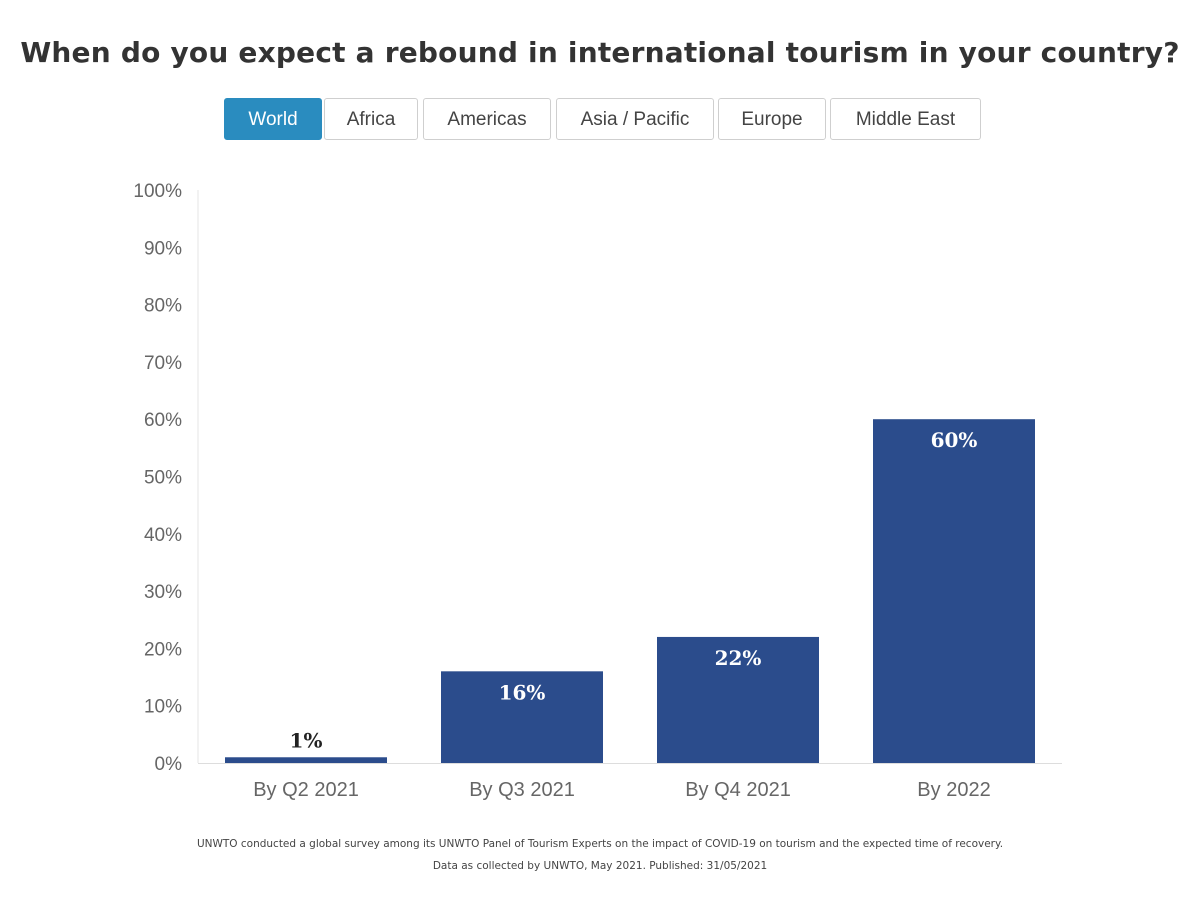  Describe the element at coordinates (772, 119) in the screenshot. I see `tab-europe: Europe` at that location.